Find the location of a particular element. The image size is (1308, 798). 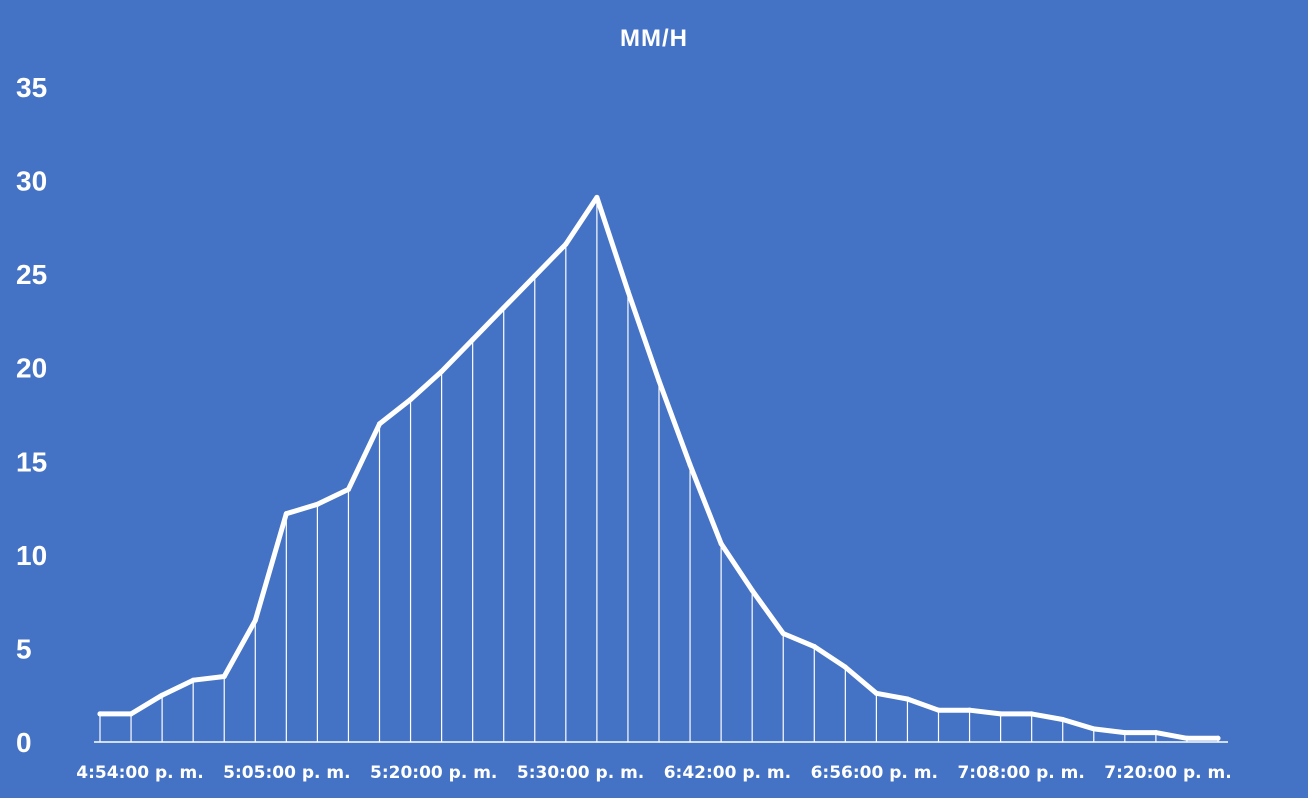

y-axis-ticks: 0 5 10 15 20 25 30 35 is located at coordinates (31, 415).